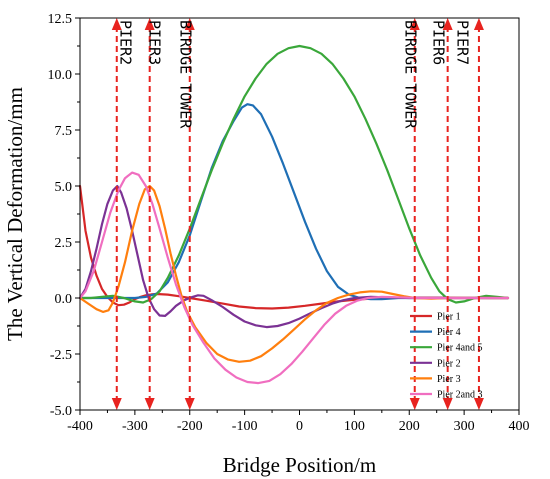 The image size is (550, 479). I want to click on legend-label: Pier 4and 5, so click(460, 348).